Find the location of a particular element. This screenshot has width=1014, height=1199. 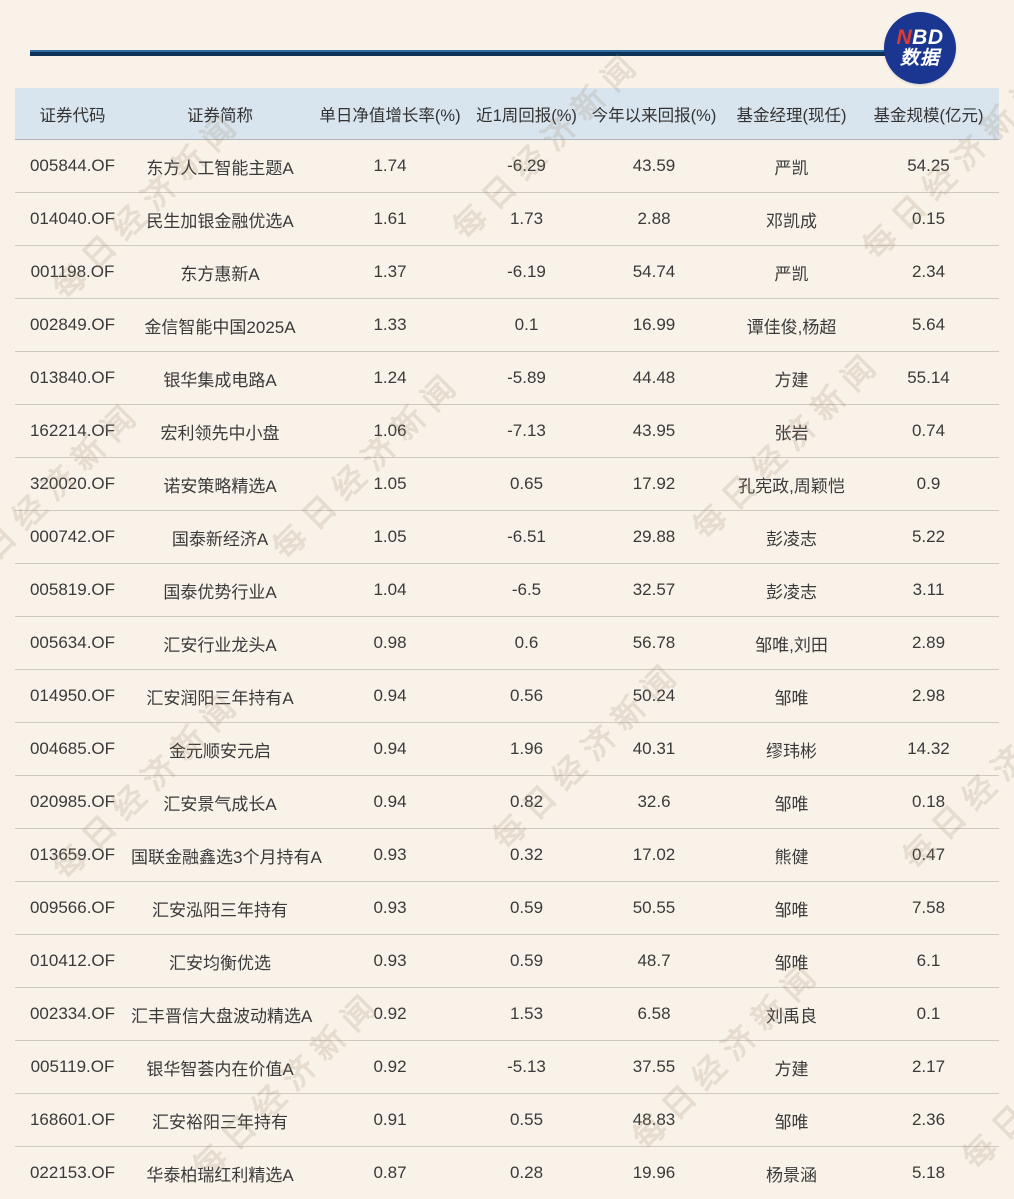

cell-ytd-return: 19.96 is located at coordinates (654, 1173).